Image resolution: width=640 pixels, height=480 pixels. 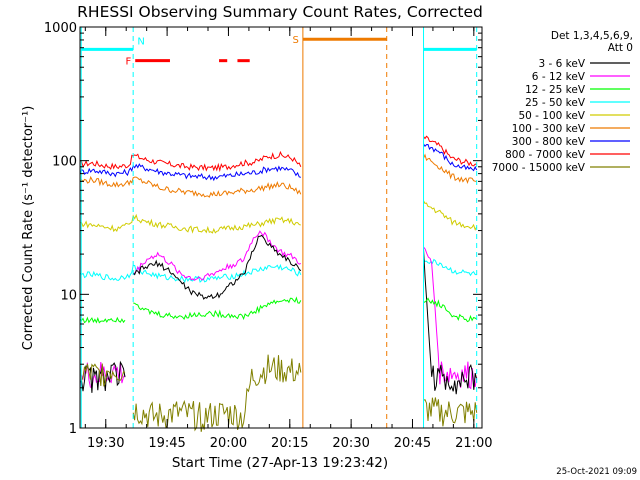 What do you see at coordinates (592, 36) in the screenshot?
I see `legend-header-0: Det 1,3,4,5,6,9,` at bounding box center [592, 36].